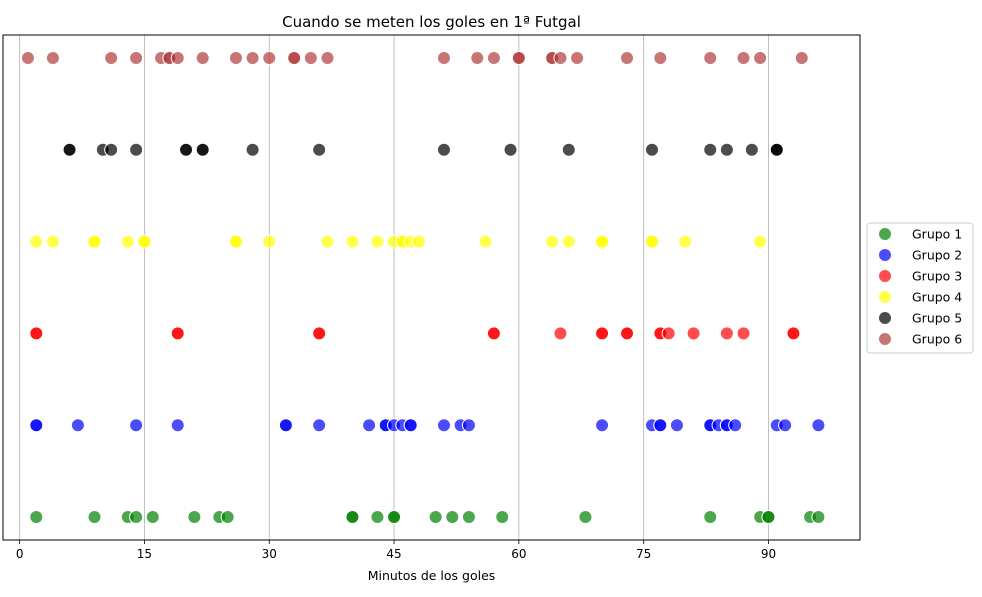 The width and height of the screenshot is (982, 597). Describe the element at coordinates (393, 554) in the screenshot. I see `x-tick-label-45: 45` at that location.